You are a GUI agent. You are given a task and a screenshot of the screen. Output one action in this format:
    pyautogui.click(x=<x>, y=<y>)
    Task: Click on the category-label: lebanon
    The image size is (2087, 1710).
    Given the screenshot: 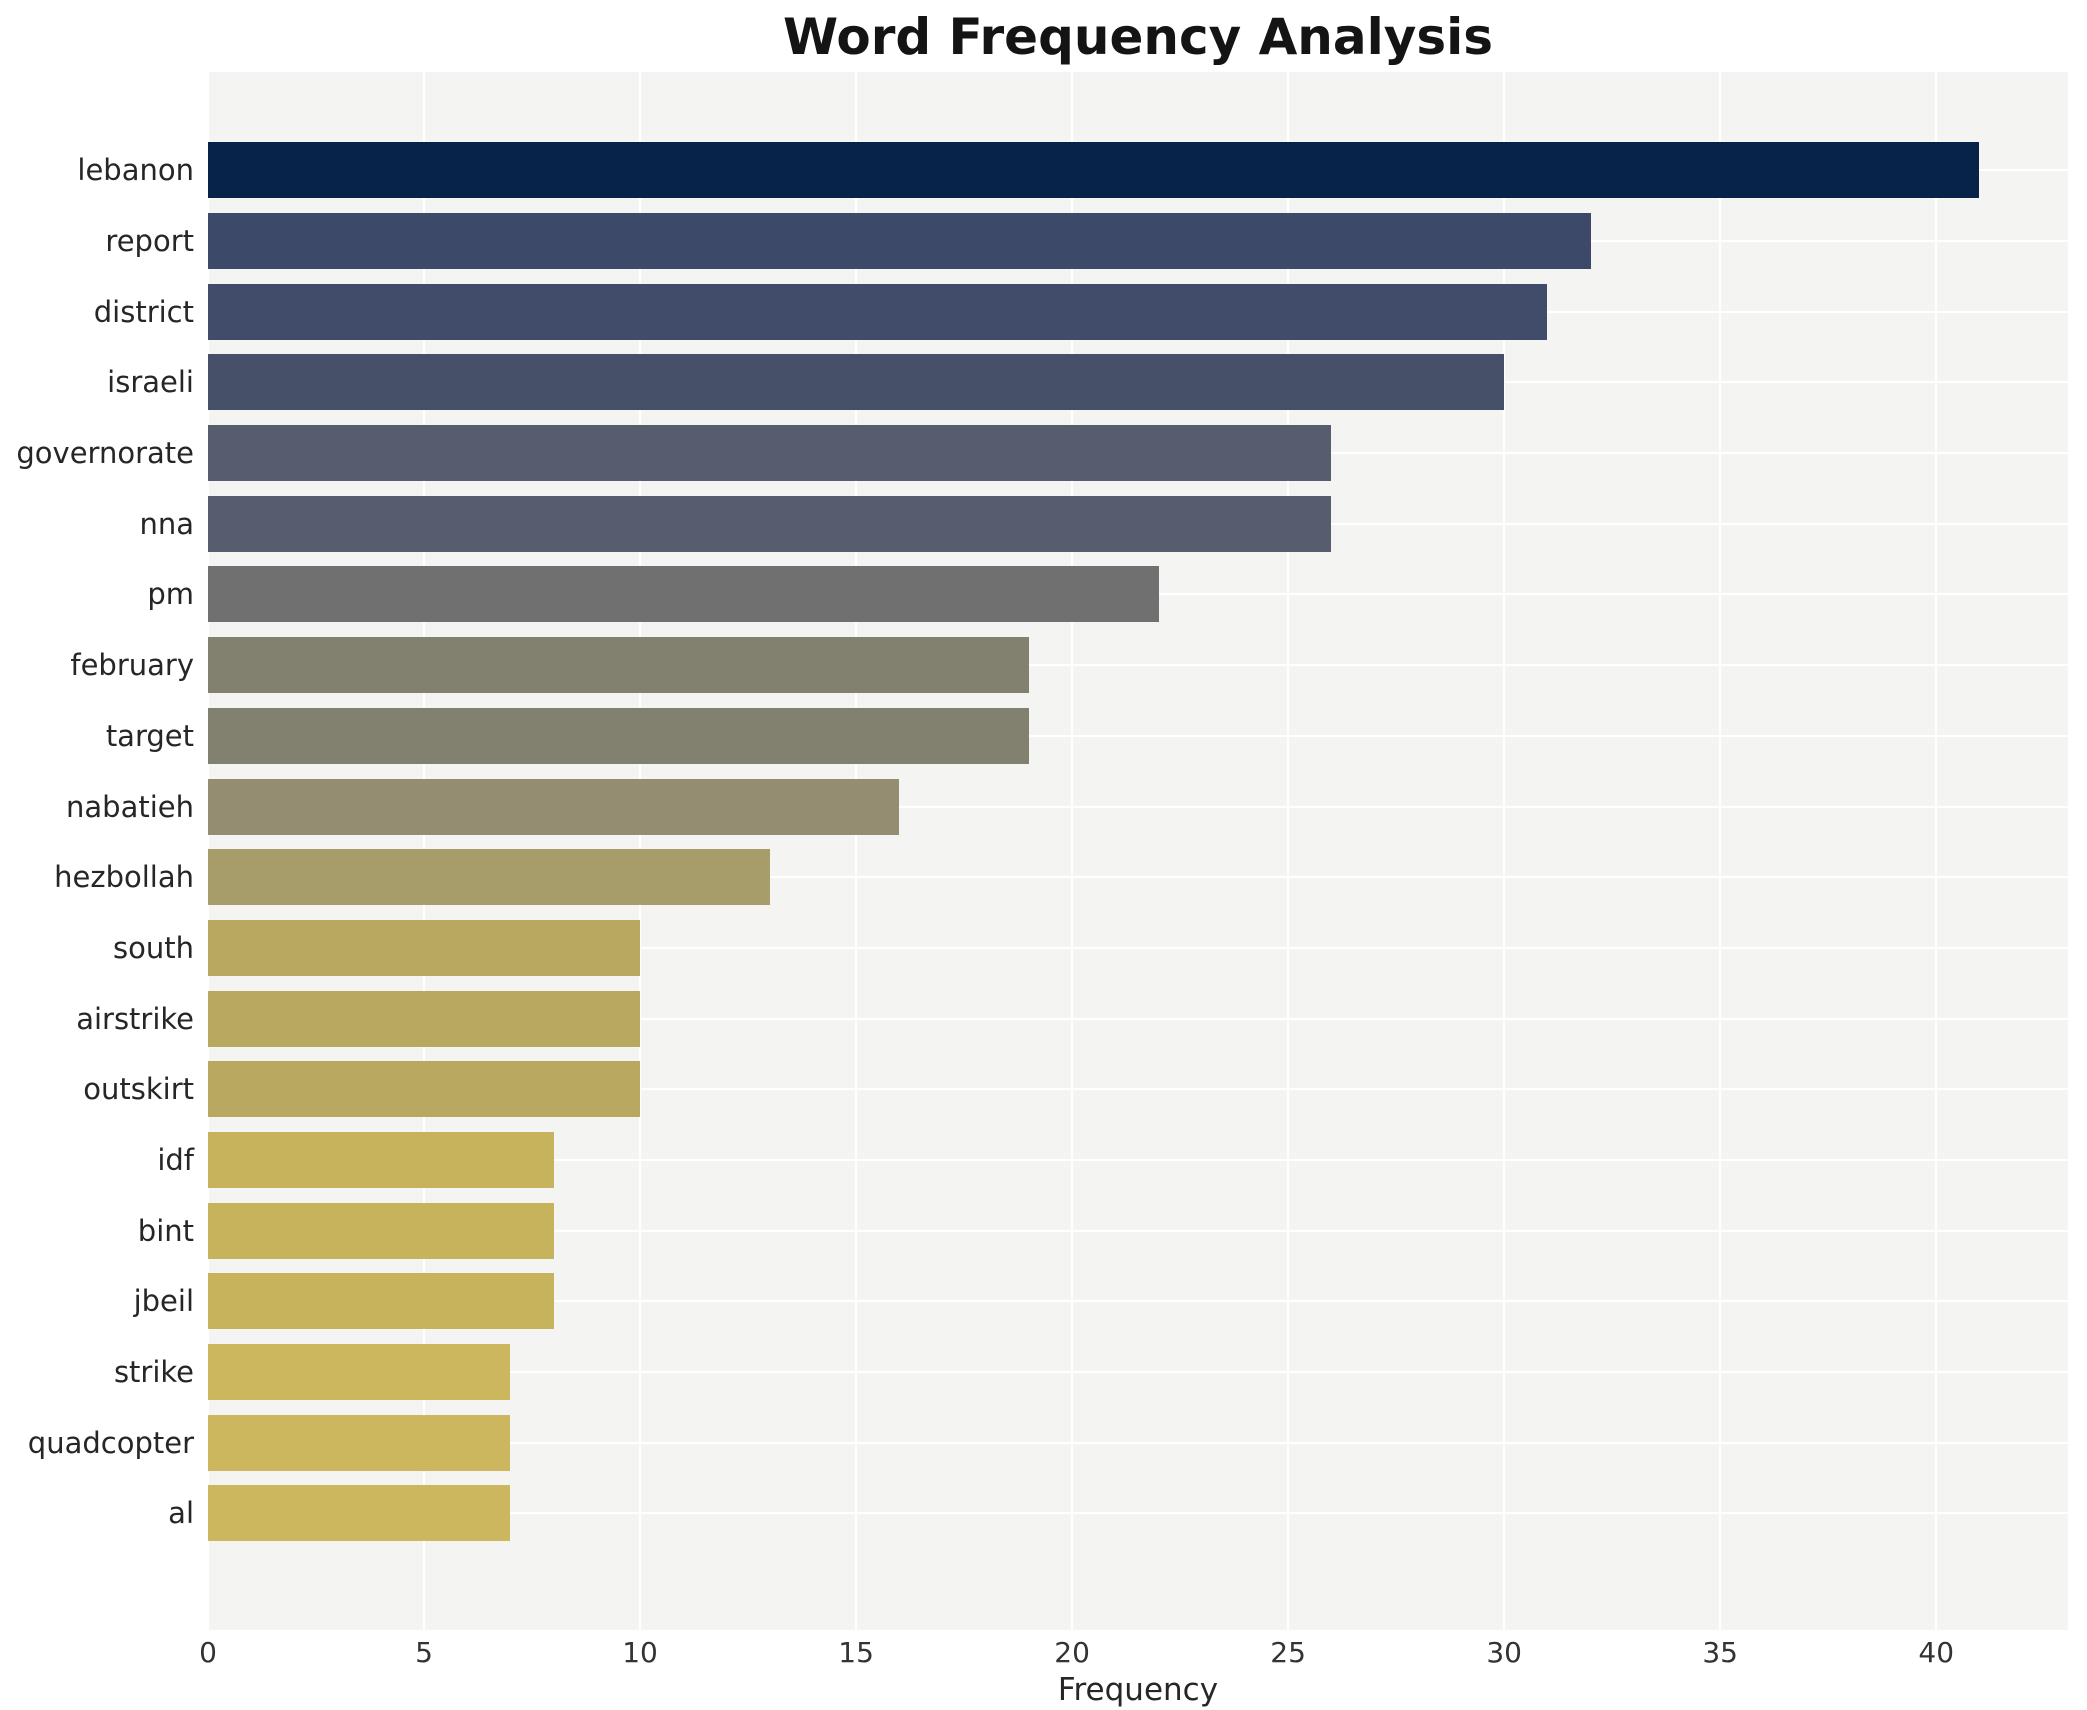 What is the action you would take?
    pyautogui.click(x=135, y=170)
    